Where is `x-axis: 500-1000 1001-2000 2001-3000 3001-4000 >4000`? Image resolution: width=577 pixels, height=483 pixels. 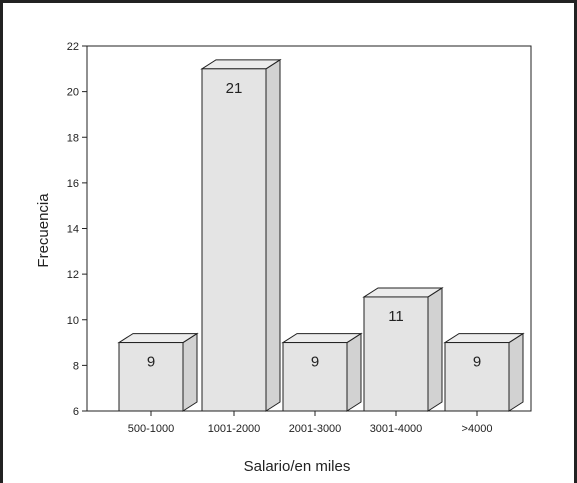
x-axis: 500-1000 1001-2000 2001-3000 3001-4000 >4000 is located at coordinates (310, 423).